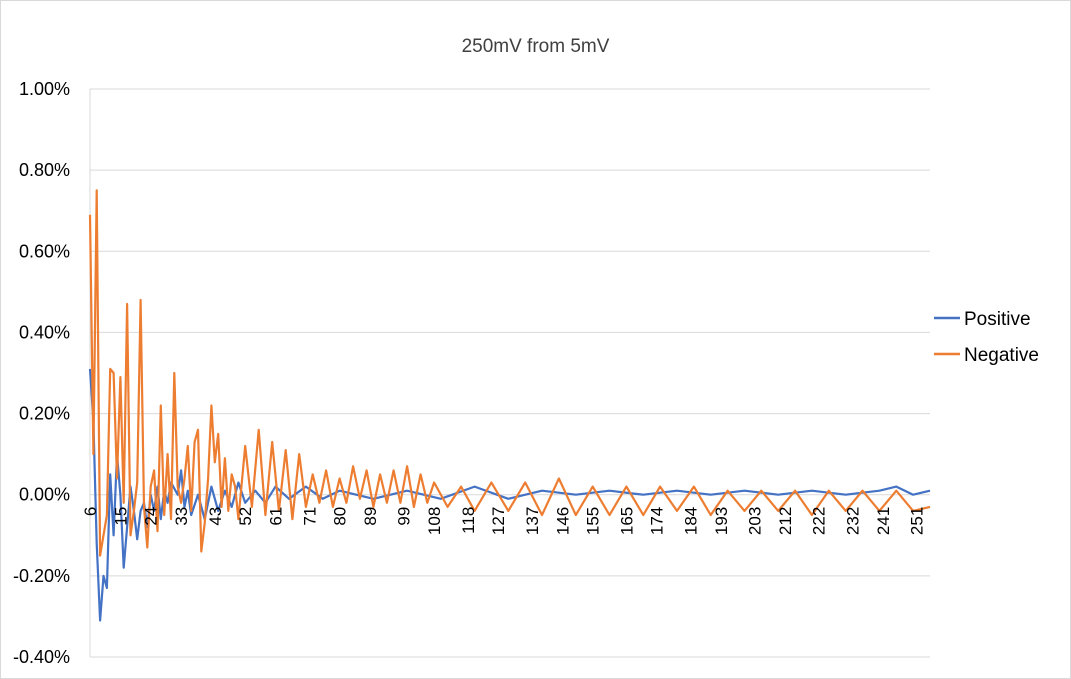  Describe the element at coordinates (120, 516) in the screenshot. I see `x-tick-label: 15` at that location.